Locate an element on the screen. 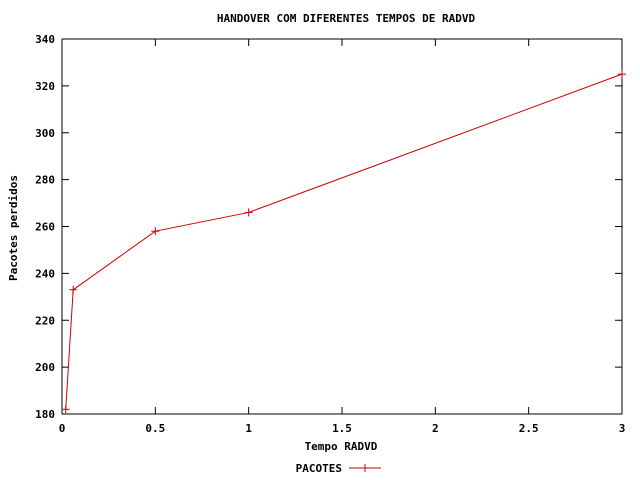  y-tick-label: 340 is located at coordinates (45, 39).